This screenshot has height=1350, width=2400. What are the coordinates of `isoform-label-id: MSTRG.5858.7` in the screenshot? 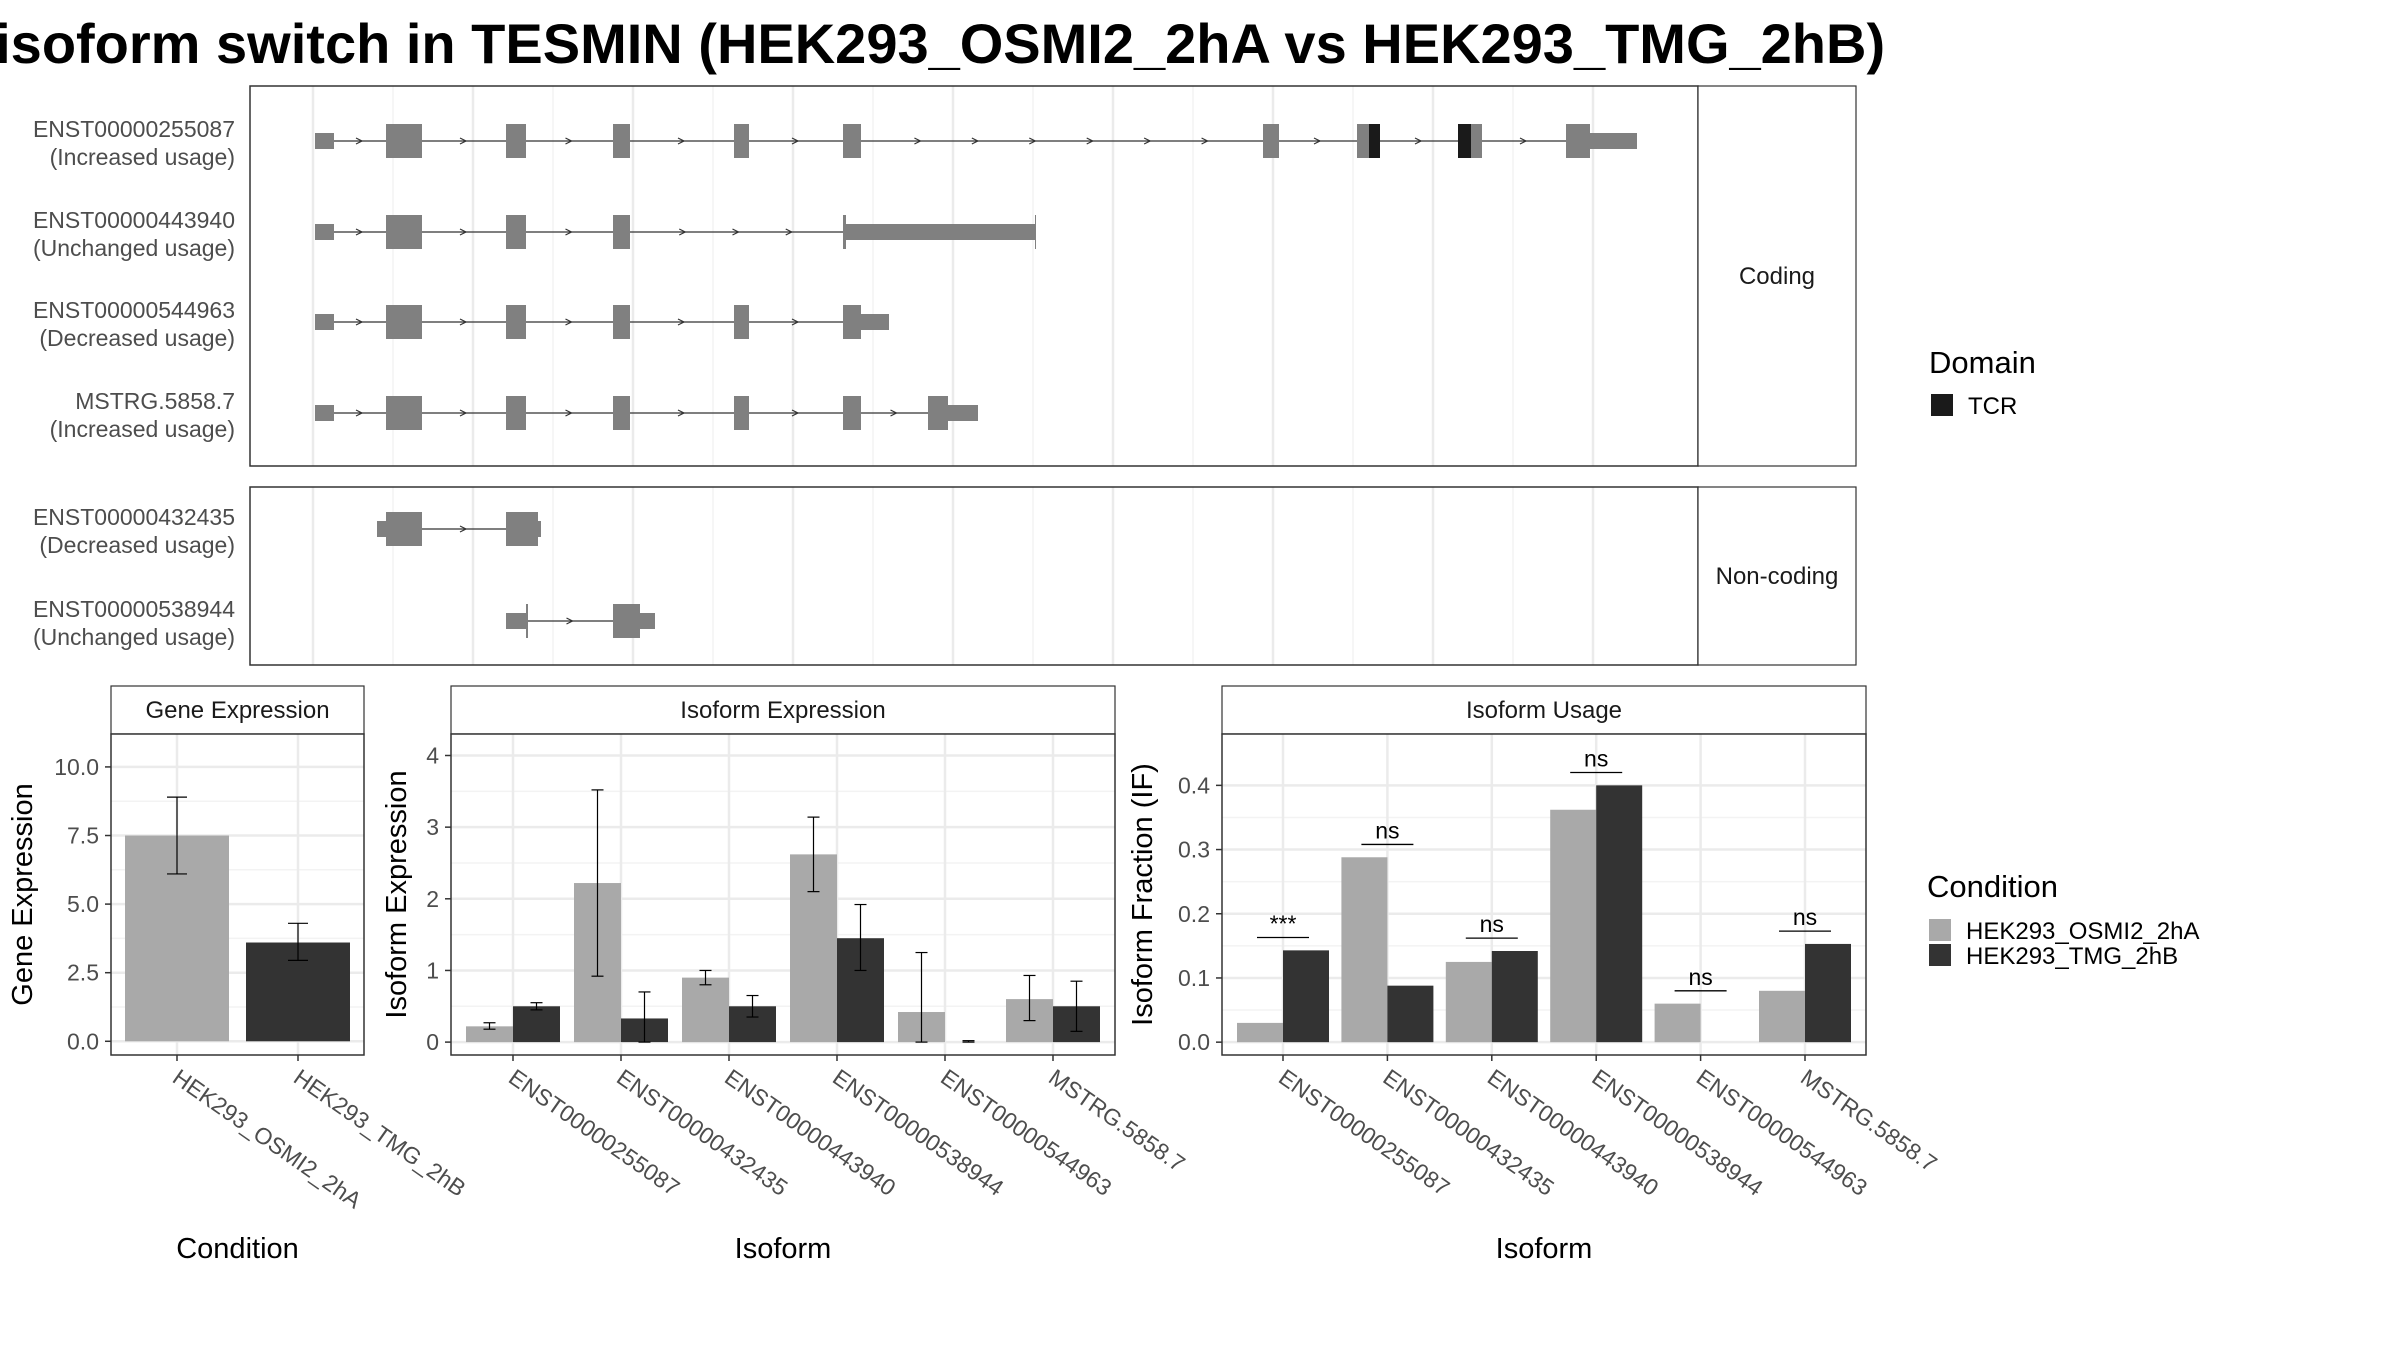 It's located at (155, 401).